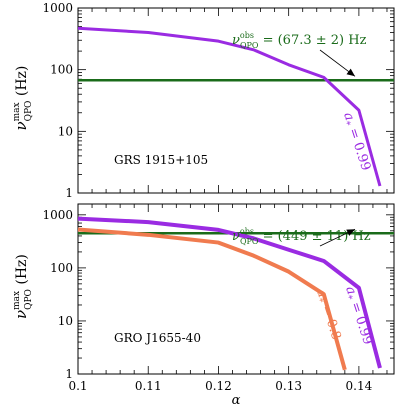  What do you see at coordinates (359, 386) in the screenshot?
I see `x-tick-label: 0.14` at bounding box center [359, 386].